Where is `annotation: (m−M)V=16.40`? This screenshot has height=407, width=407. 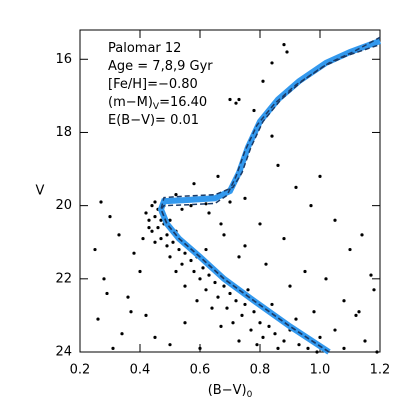
annotation: (m−M)V=16.40 is located at coordinates (157, 103).